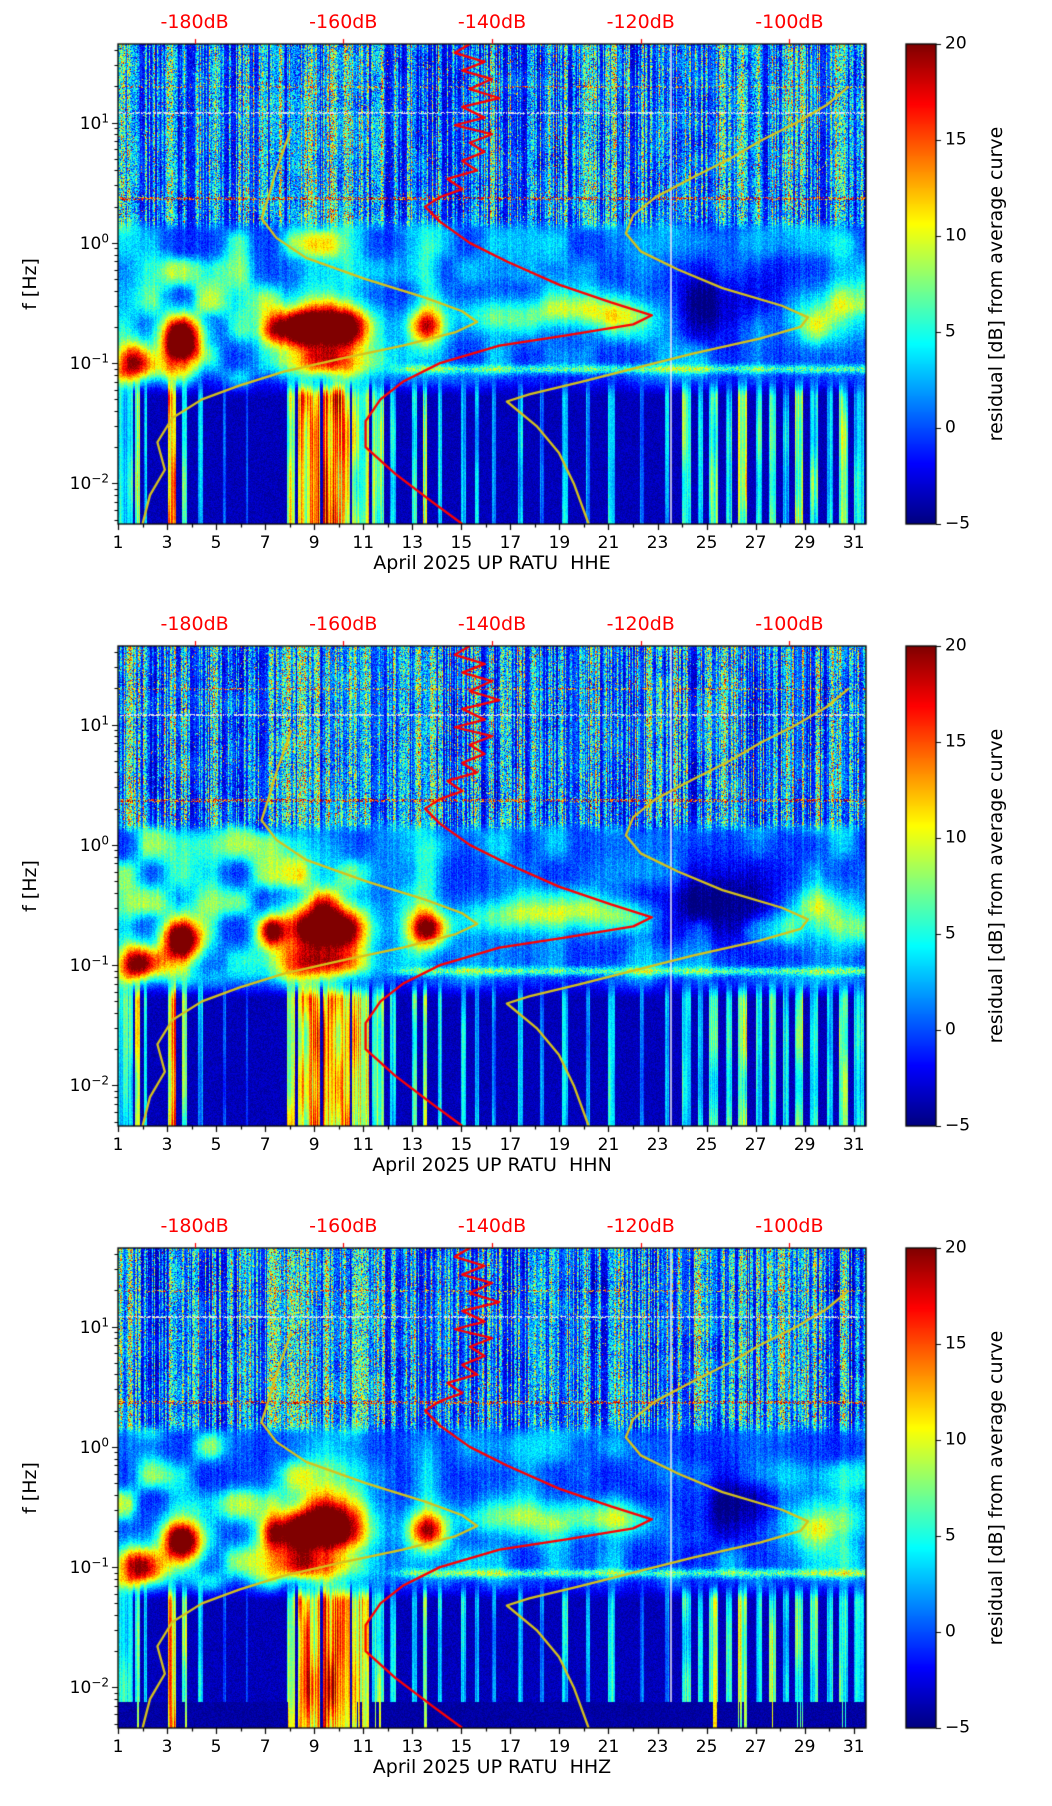  What do you see at coordinates (492, 1767) in the screenshot?
I see `panel-title-hhz: April 2025 UP RATU HHZ` at bounding box center [492, 1767].